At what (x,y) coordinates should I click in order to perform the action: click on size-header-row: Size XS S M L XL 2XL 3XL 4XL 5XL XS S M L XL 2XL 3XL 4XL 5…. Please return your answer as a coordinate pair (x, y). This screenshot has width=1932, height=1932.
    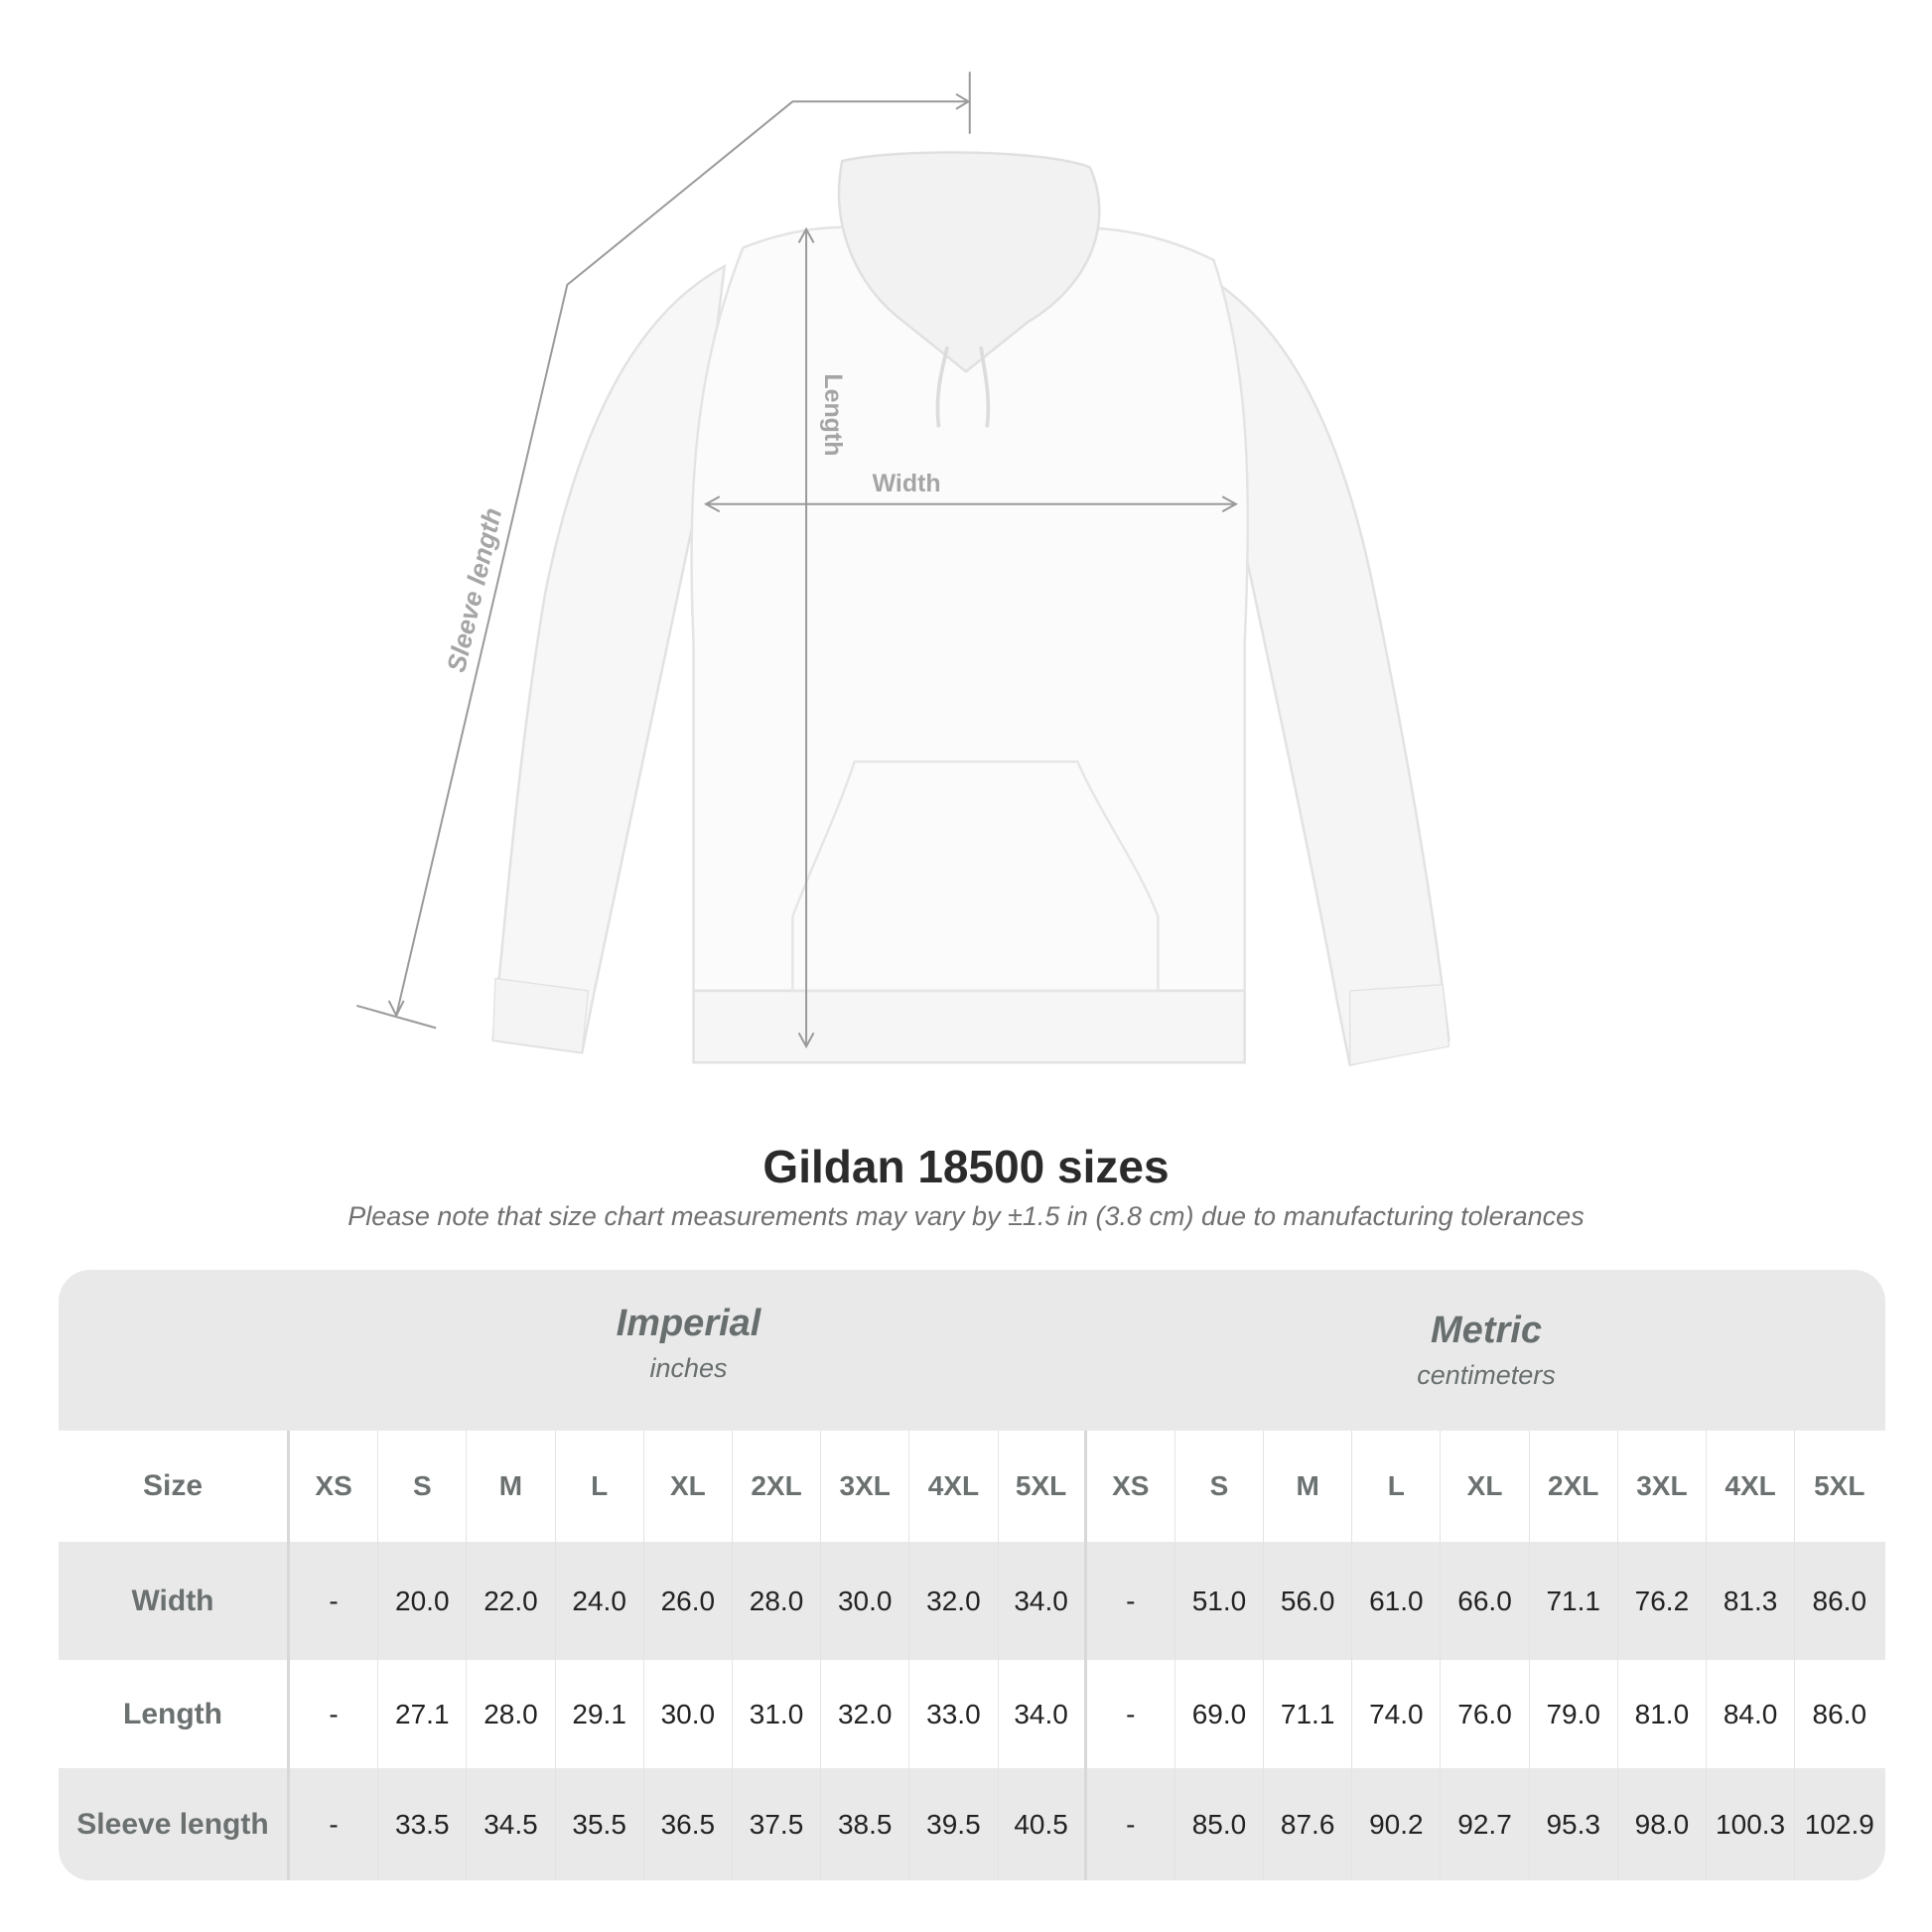
    Looking at the image, I should click on (972, 1486).